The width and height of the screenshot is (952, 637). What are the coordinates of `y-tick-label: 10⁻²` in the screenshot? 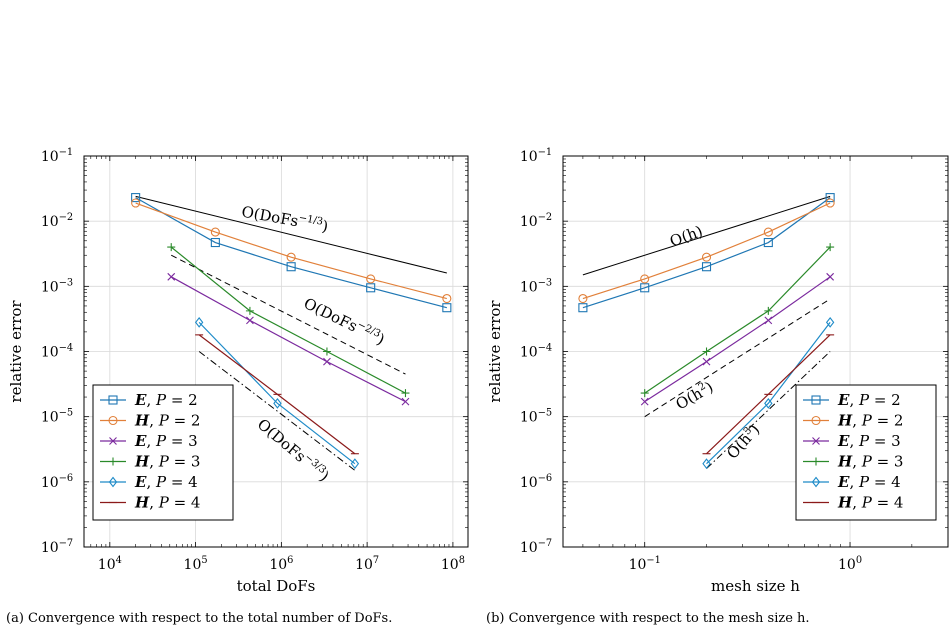 It's located at (57, 221).